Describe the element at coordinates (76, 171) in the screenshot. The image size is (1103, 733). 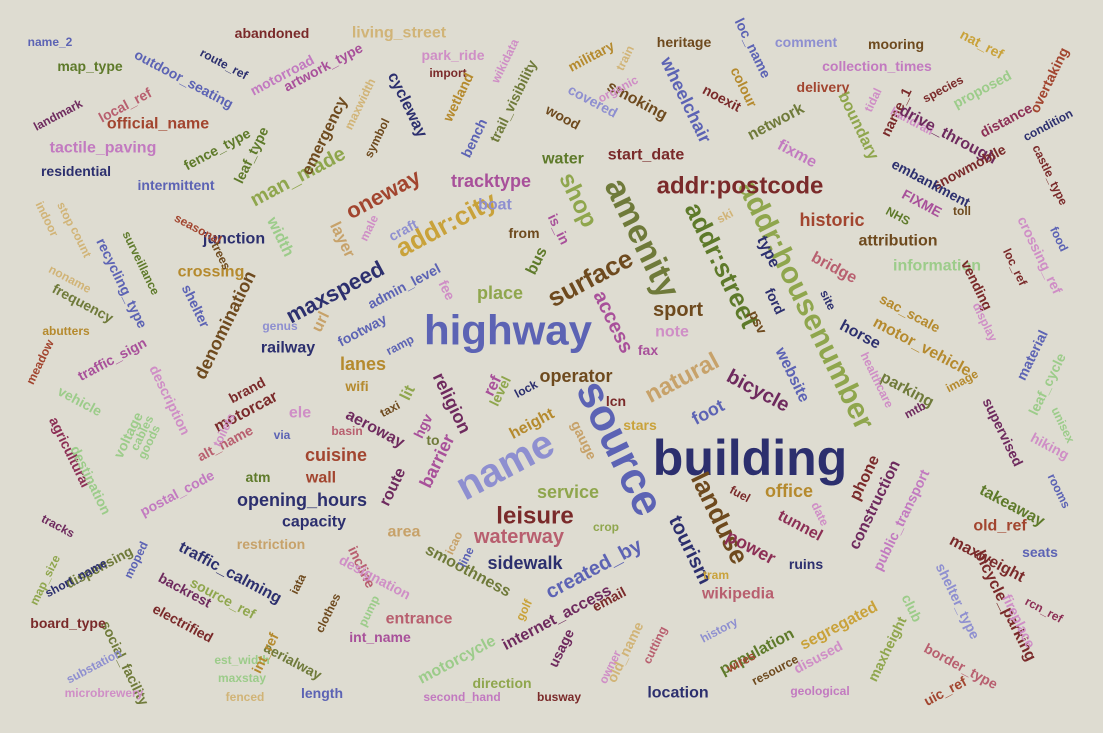
I see `word-residential: residential` at that location.